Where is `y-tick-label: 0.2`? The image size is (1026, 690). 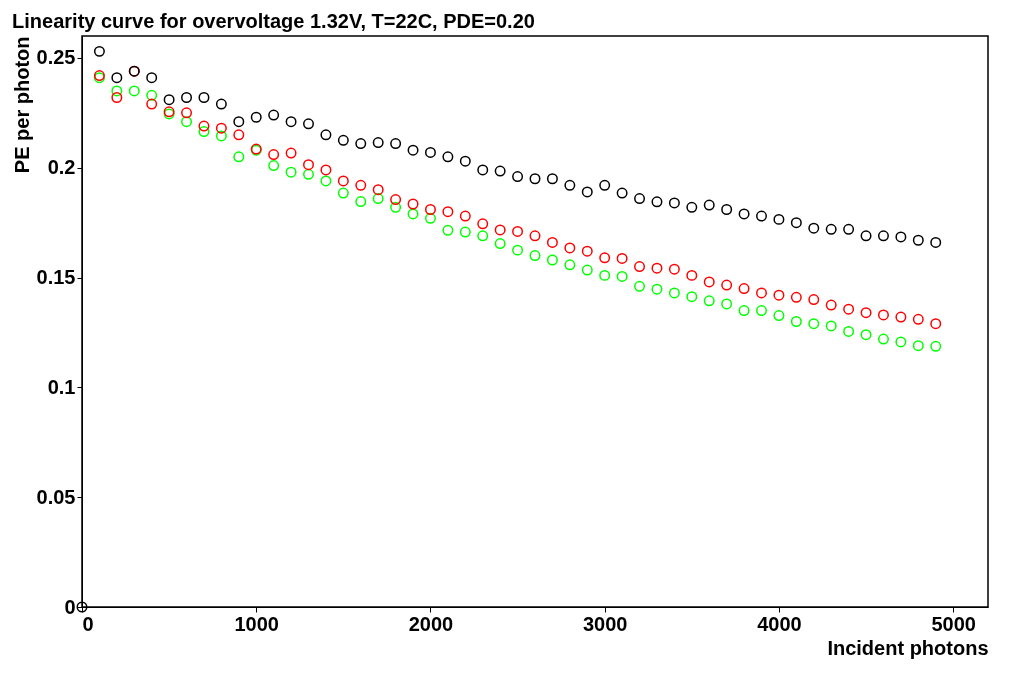 y-tick-label: 0.2 is located at coordinates (61, 167).